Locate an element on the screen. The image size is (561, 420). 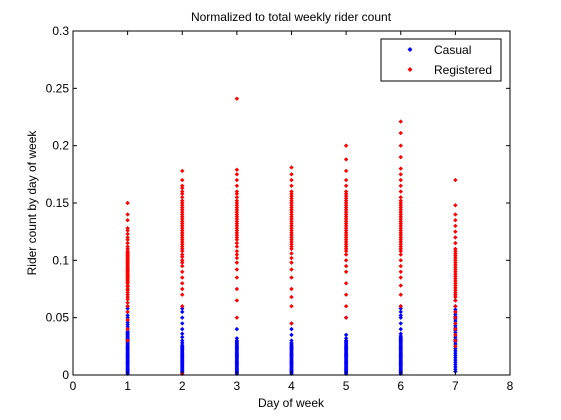
x-tick-label: 8 is located at coordinates (510, 386).